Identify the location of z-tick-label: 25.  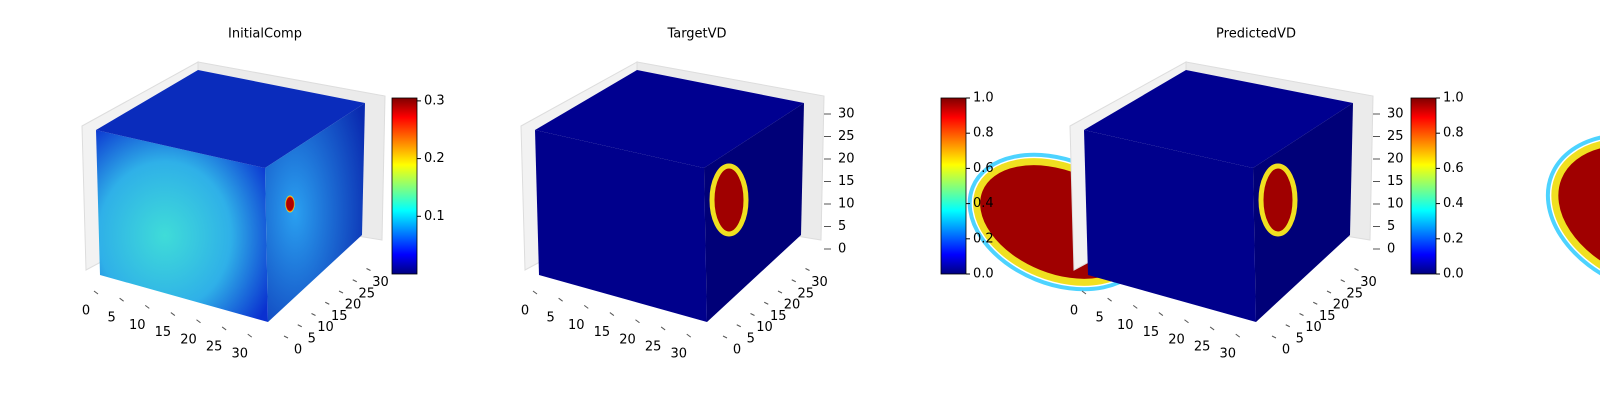
(1395, 136).